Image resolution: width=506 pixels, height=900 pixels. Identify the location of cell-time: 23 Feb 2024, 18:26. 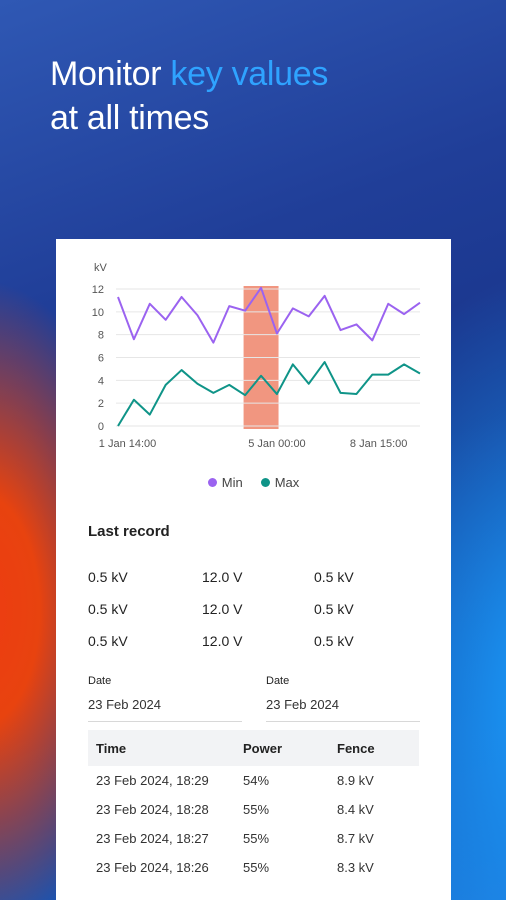
(152, 867).